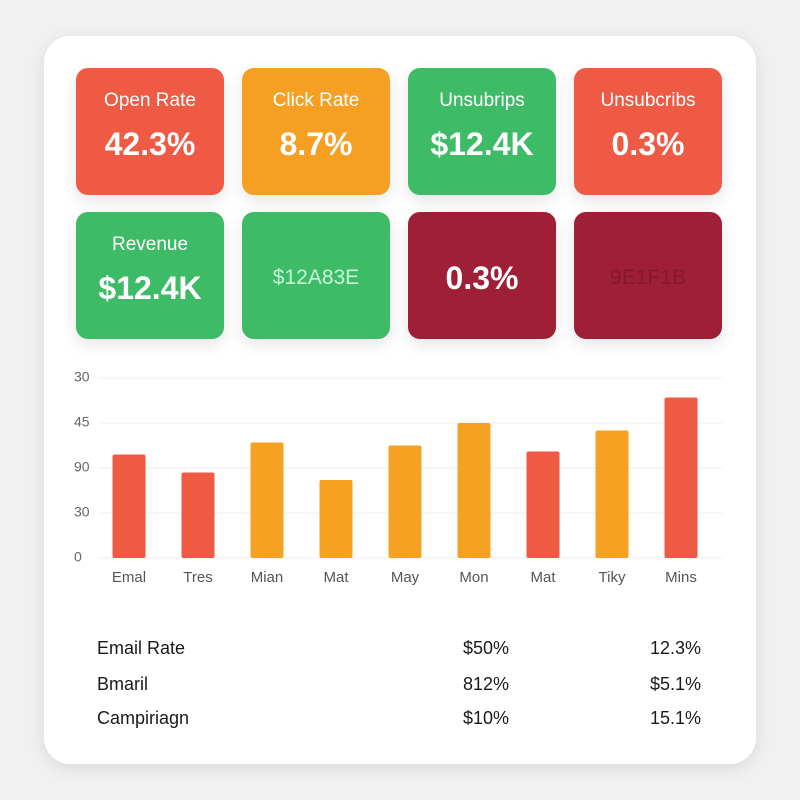 The height and width of the screenshot is (800, 800). Describe the element at coordinates (612, 577) in the screenshot. I see `x-tick-label: Tiky` at that location.